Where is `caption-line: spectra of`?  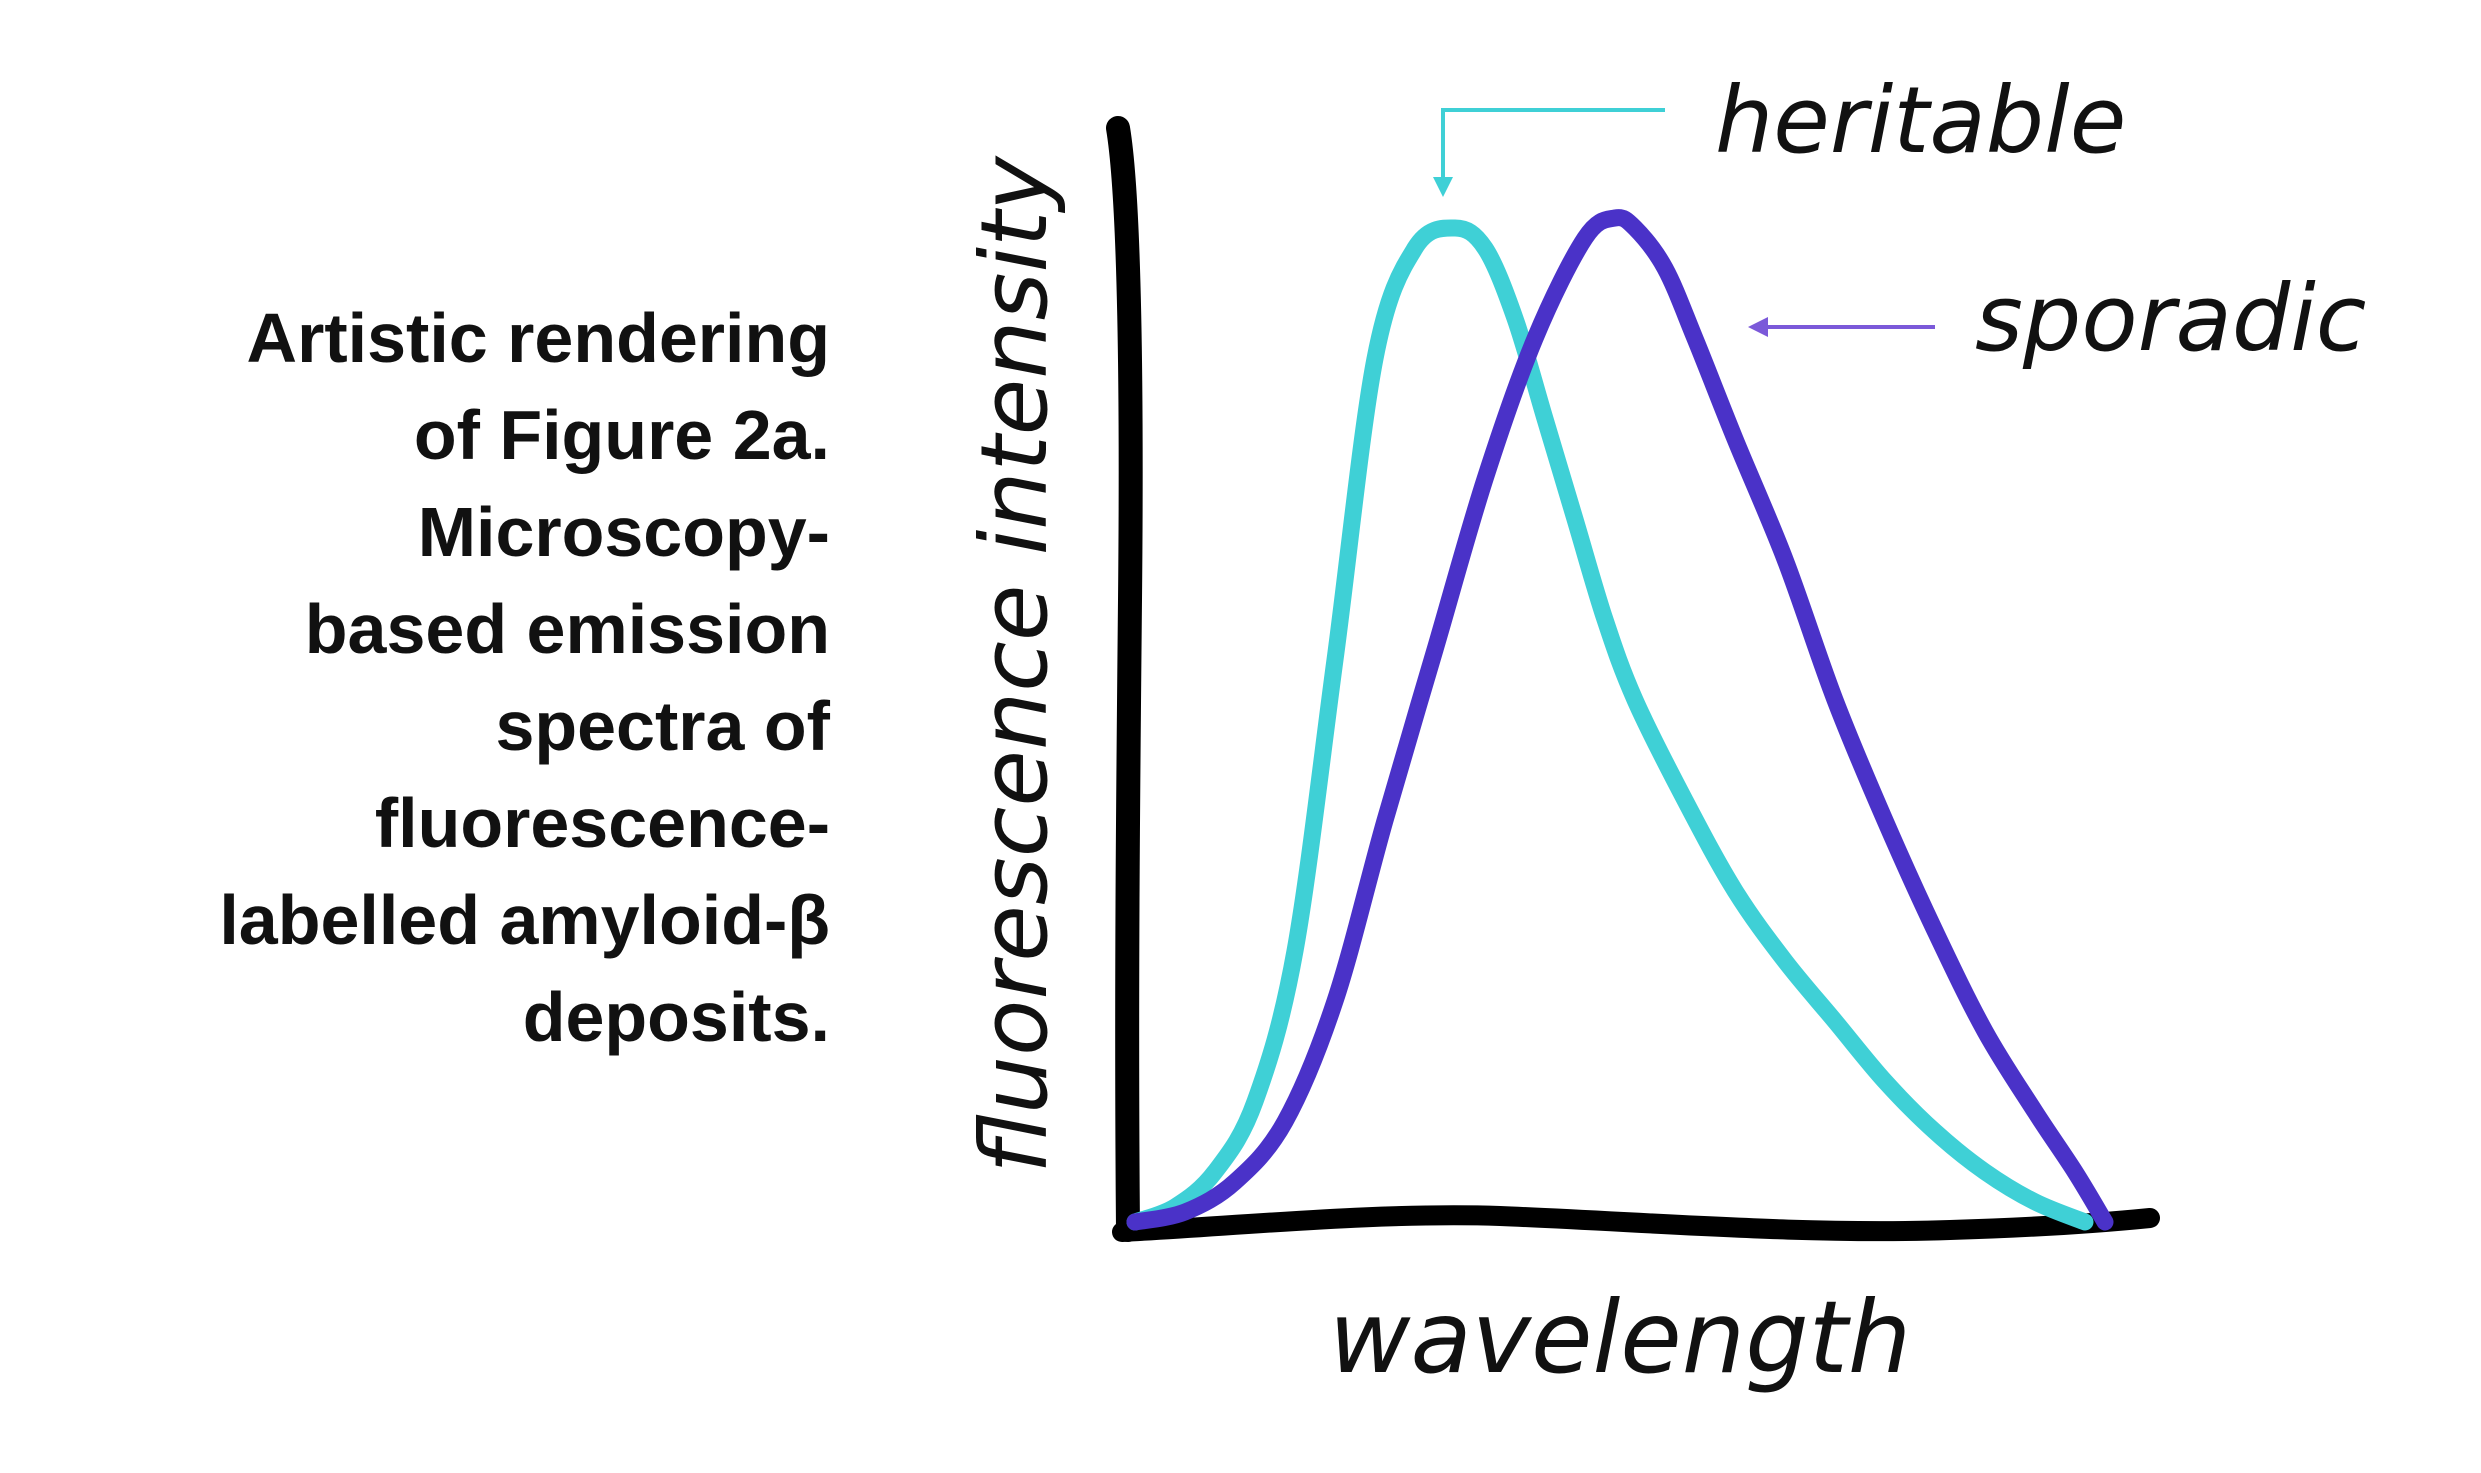
caption-line: spectra of is located at coordinates (662, 726).